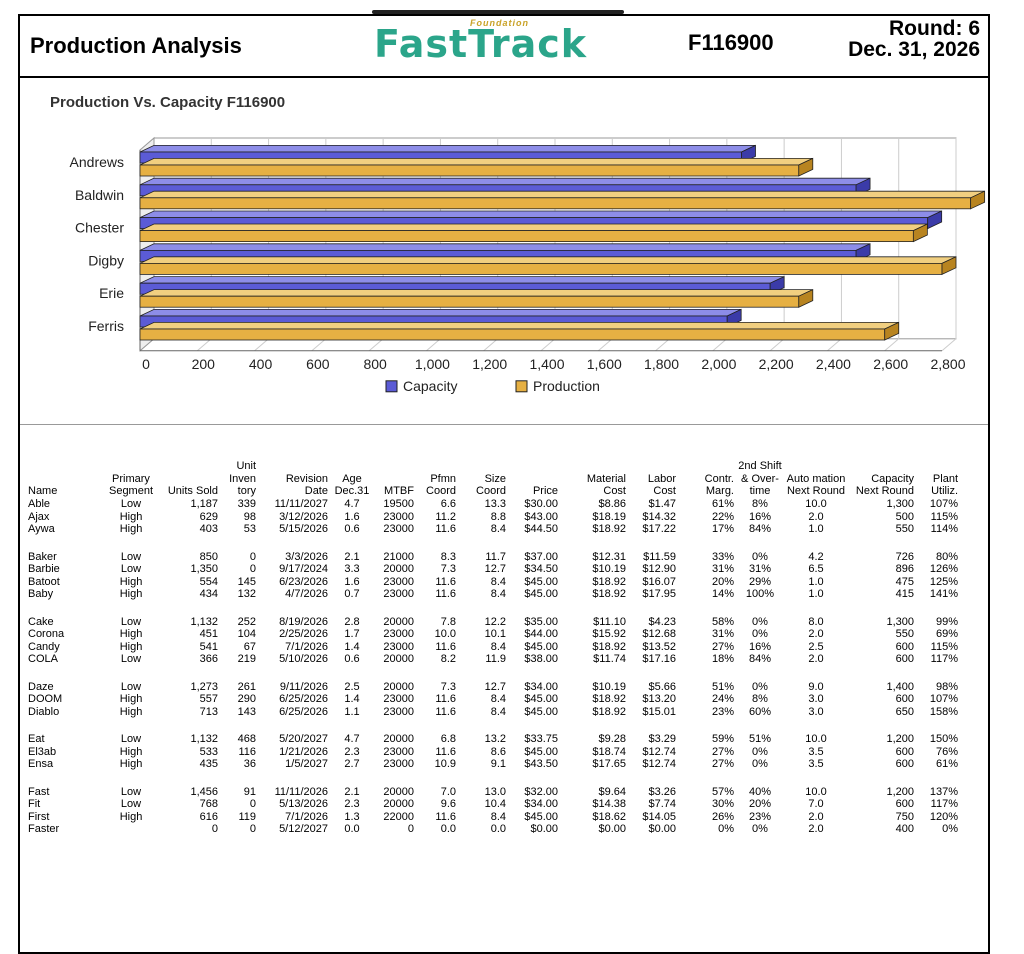  I want to click on table-cell: $12.74, so click(659, 751).